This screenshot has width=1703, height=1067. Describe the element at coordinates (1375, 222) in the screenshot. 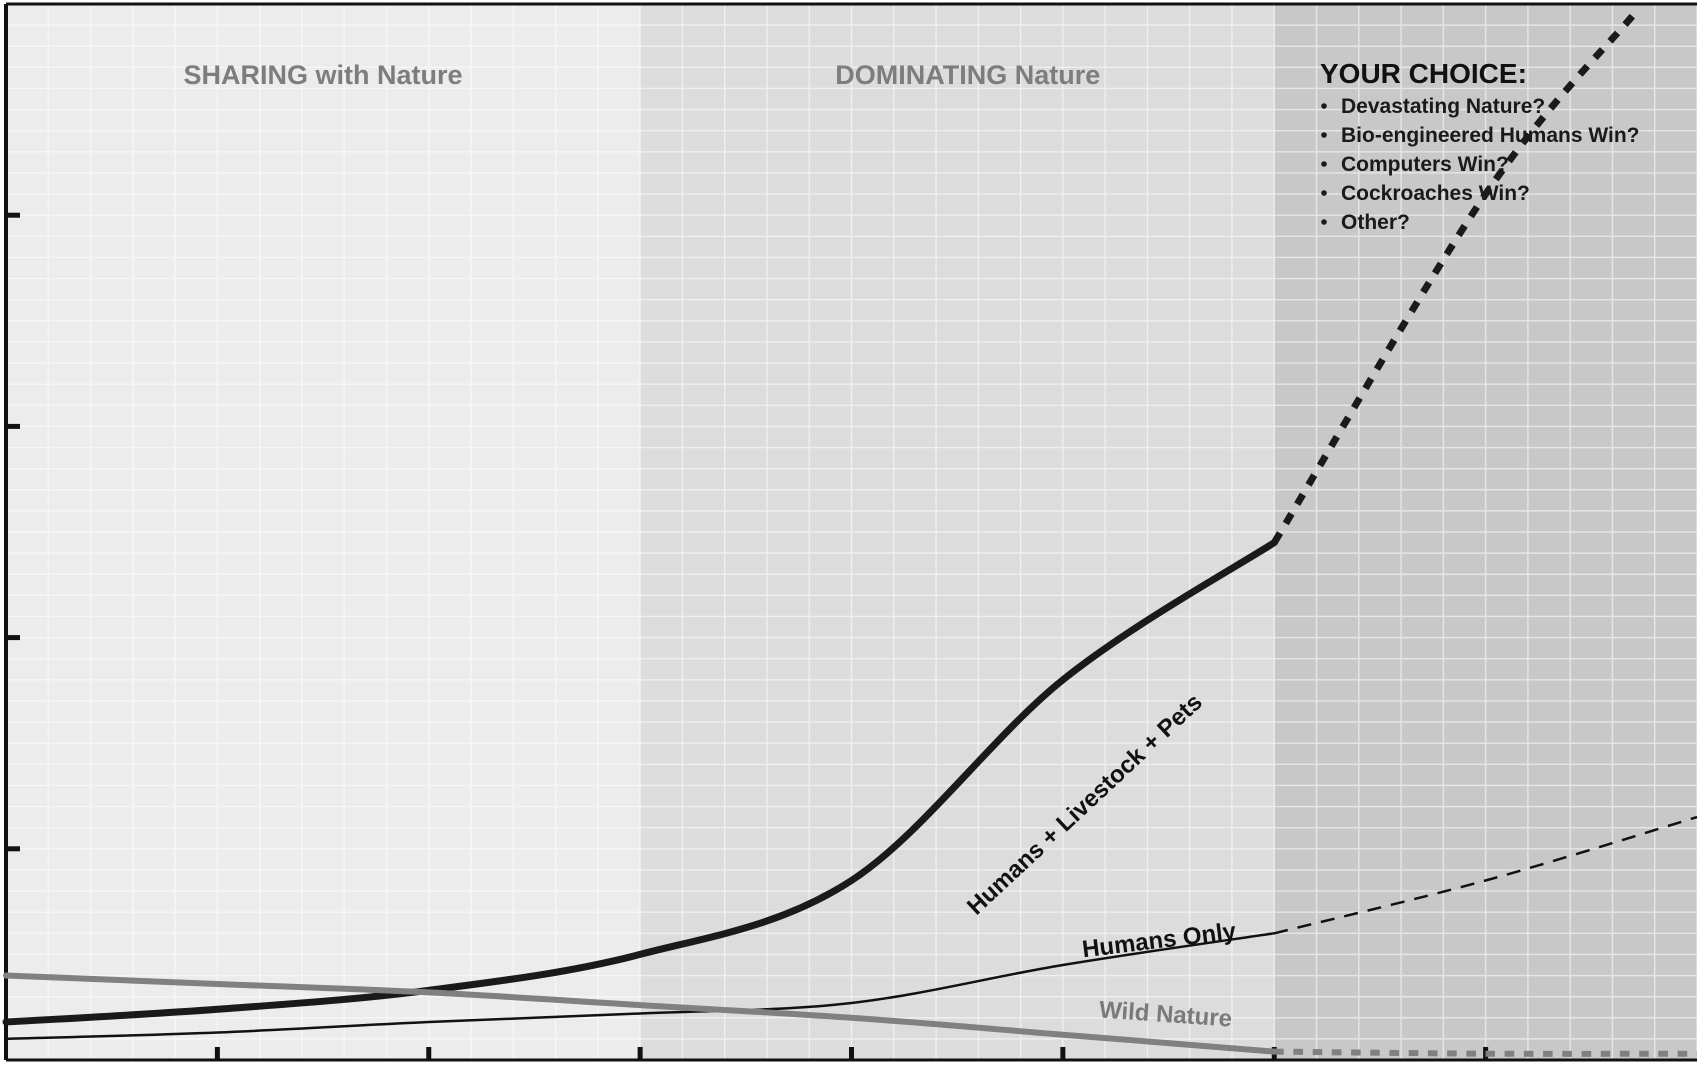

I see `choice-item: Other?` at that location.